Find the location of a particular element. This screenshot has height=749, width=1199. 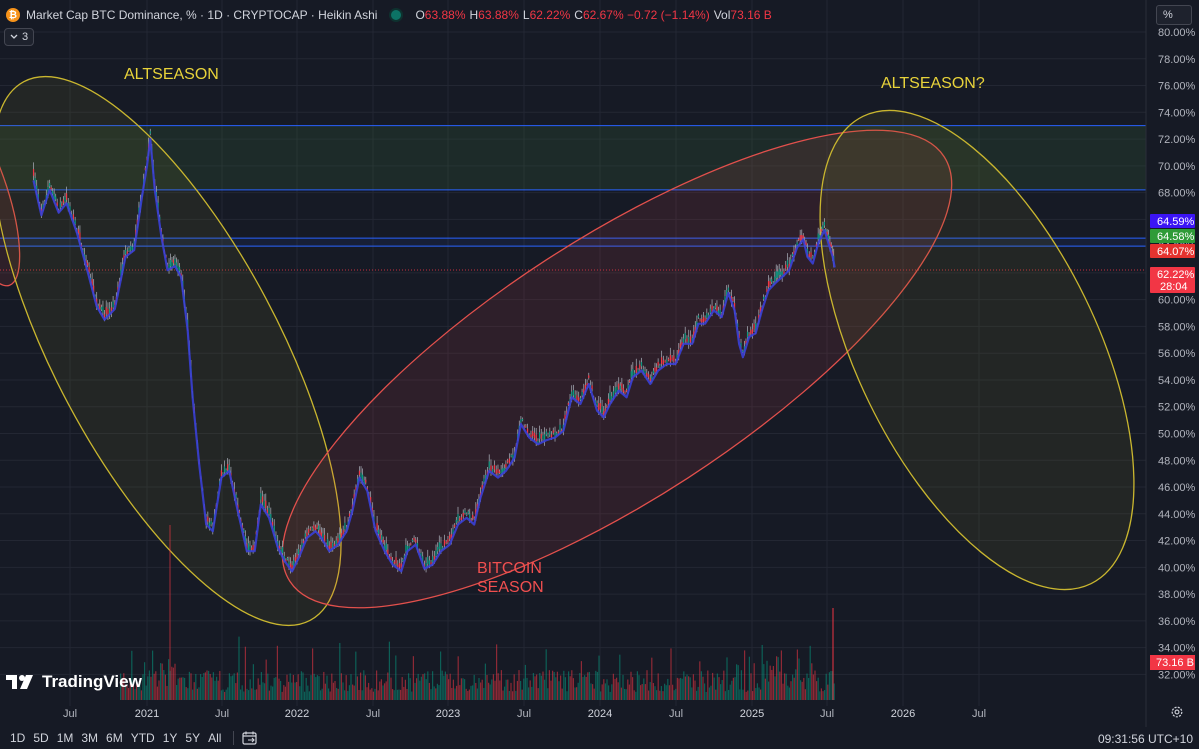

indicators-toggle: 3 is located at coordinates (19, 37).